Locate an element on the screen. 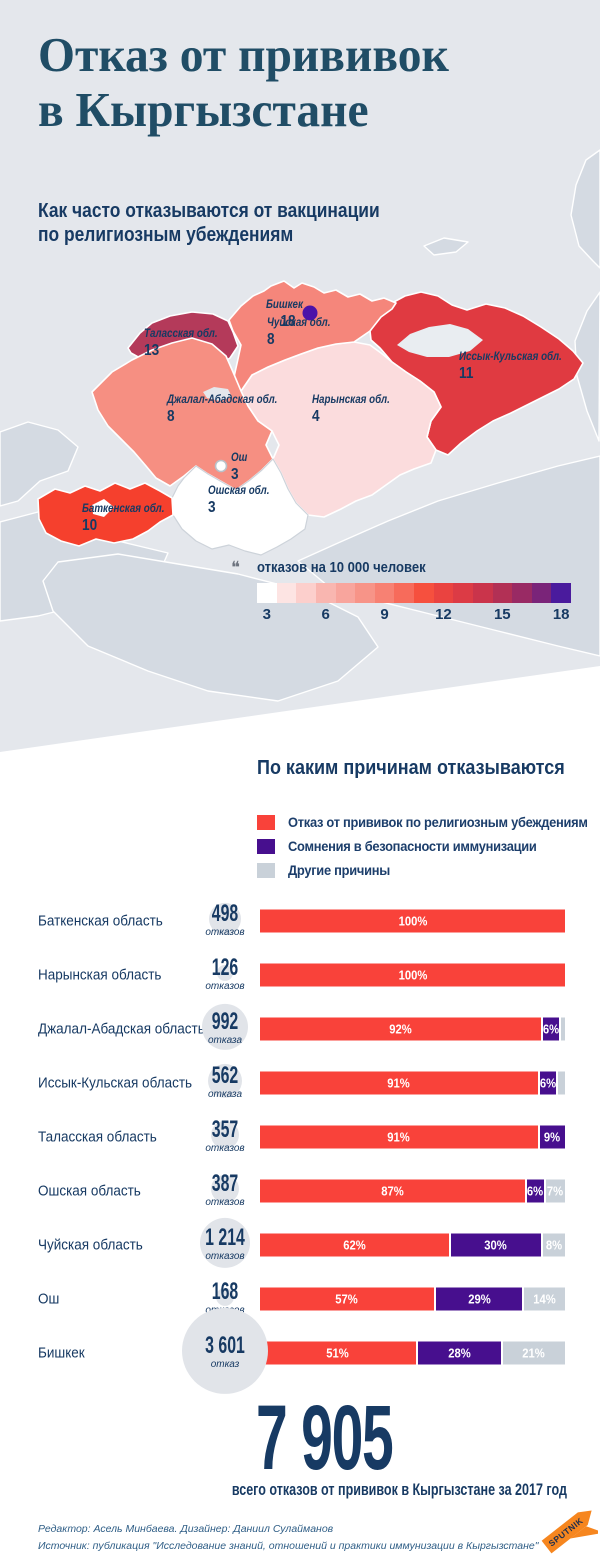 The height and width of the screenshot is (1563, 600). bar-row-region-label: Ош is located at coordinates (49, 1299).